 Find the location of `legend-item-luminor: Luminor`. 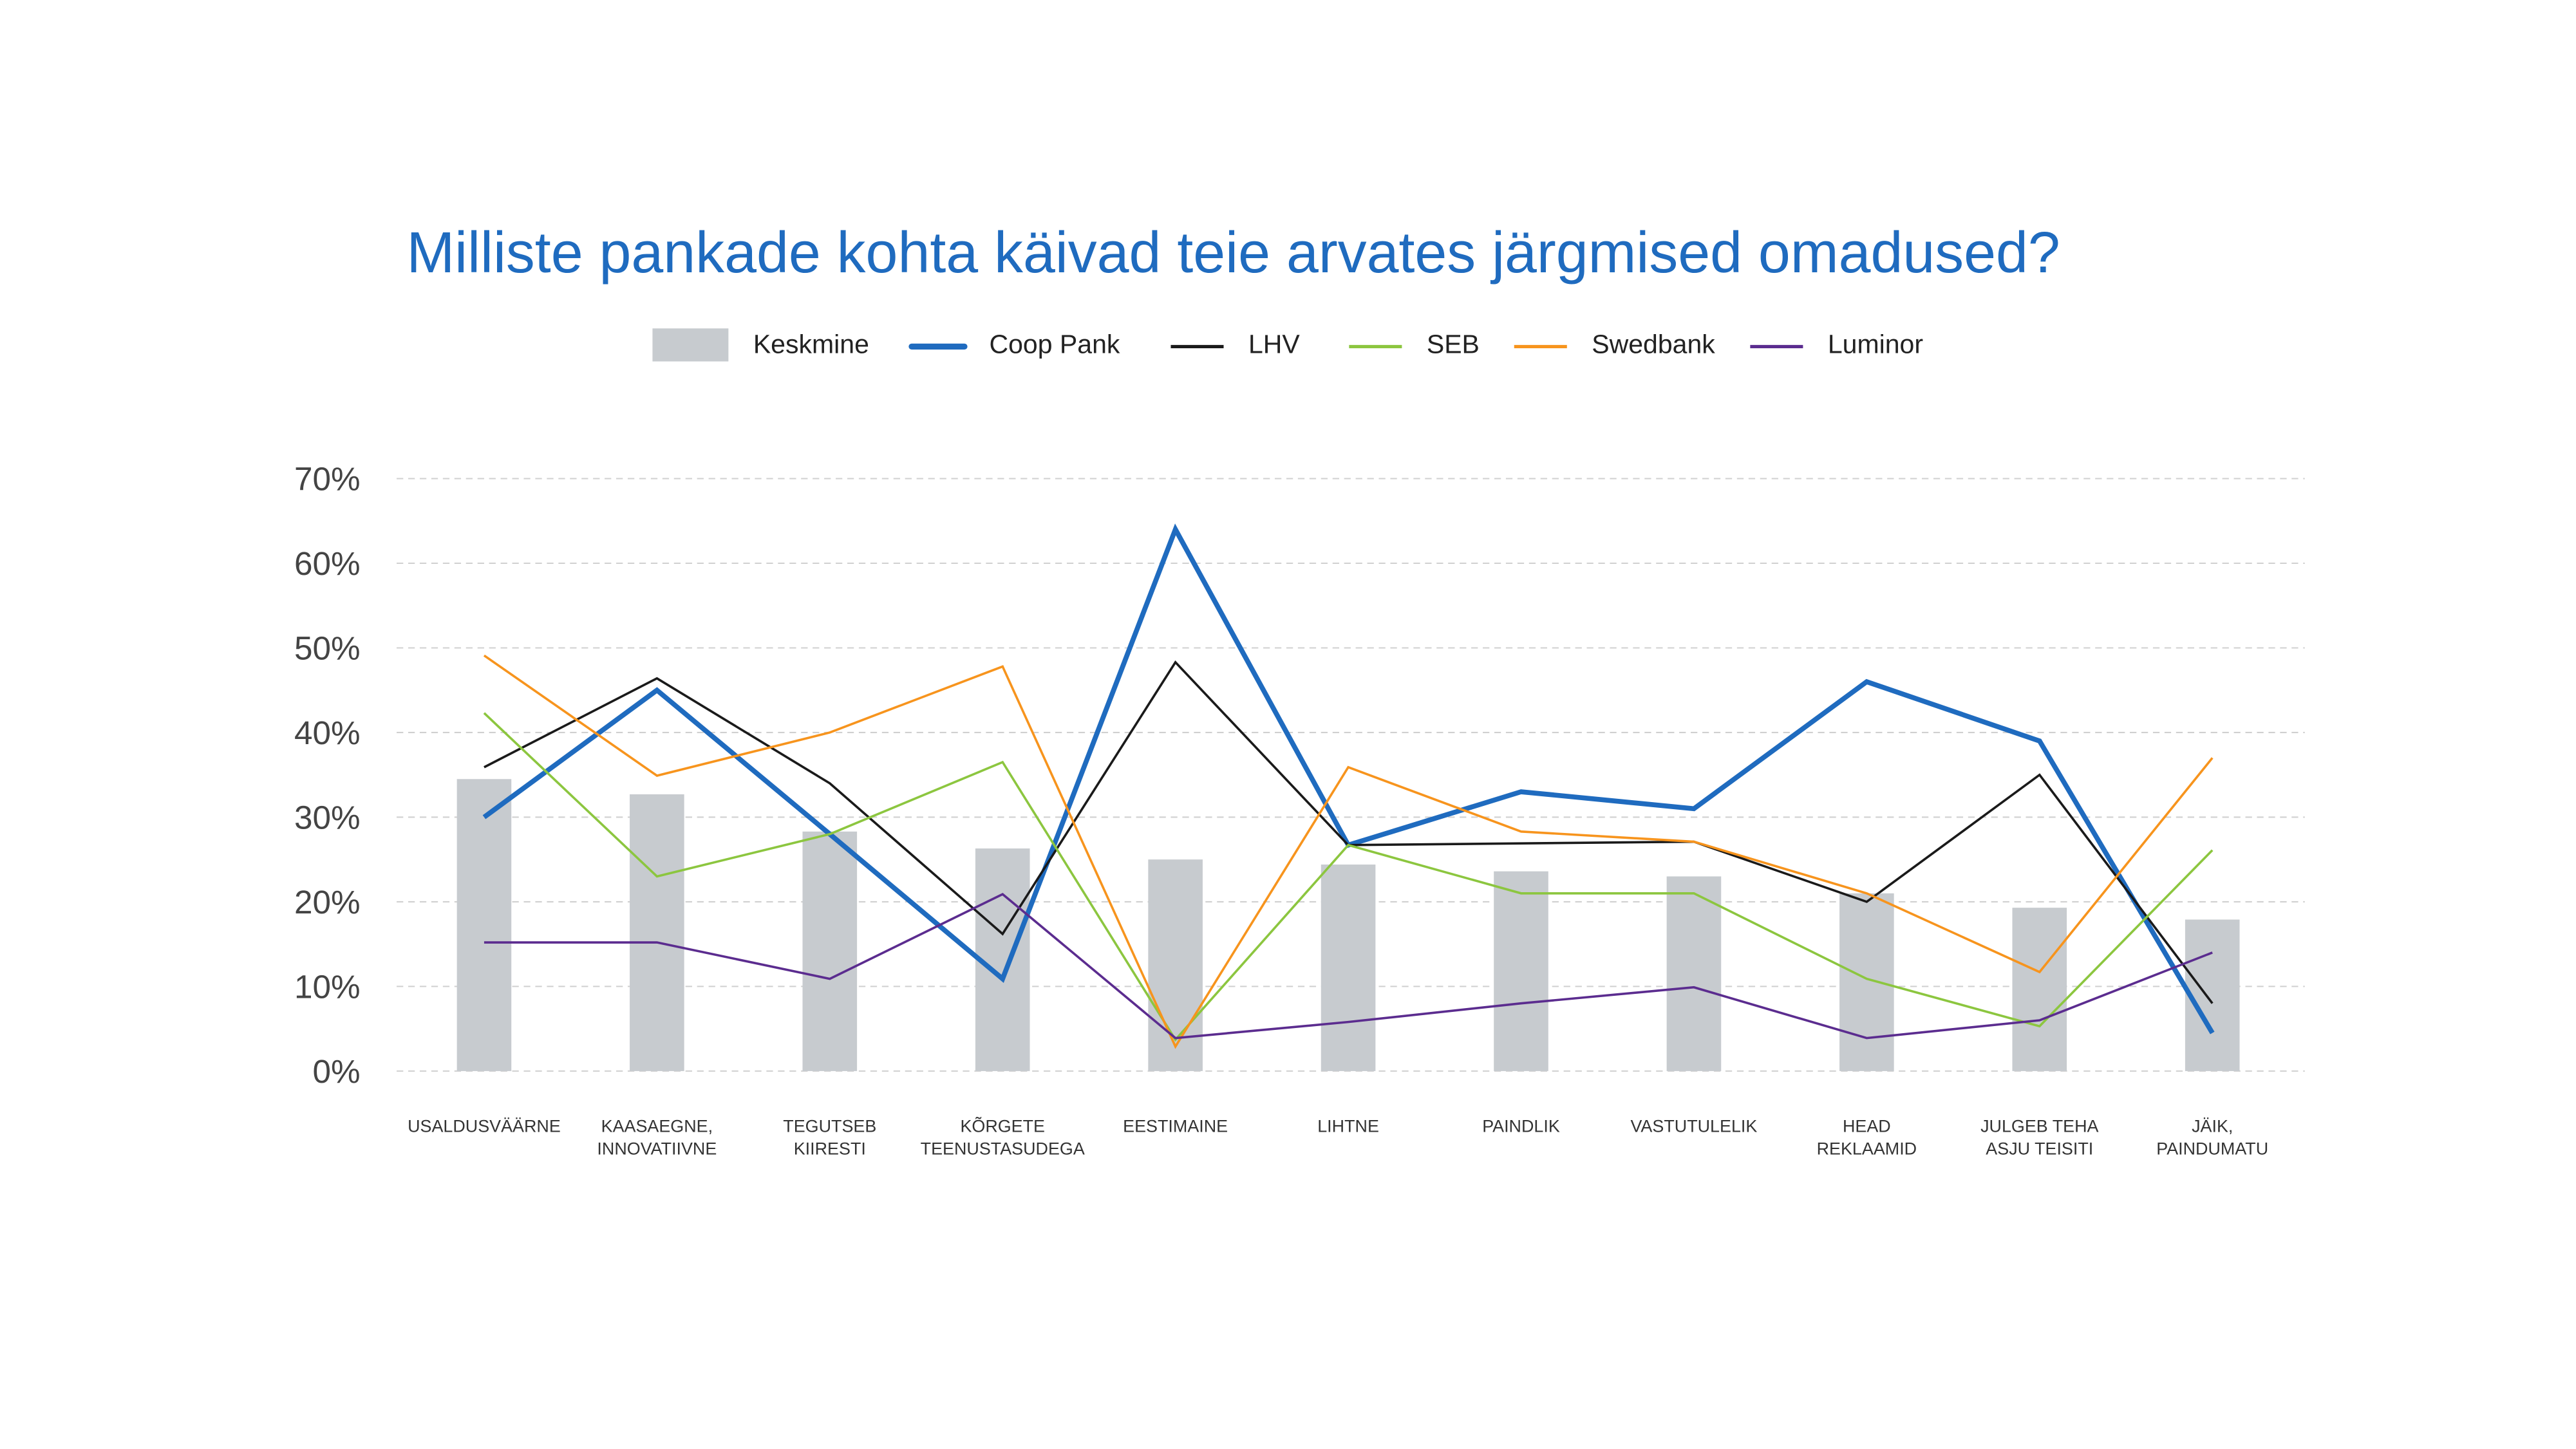

legend-item-luminor: Luminor is located at coordinates (1836, 344).